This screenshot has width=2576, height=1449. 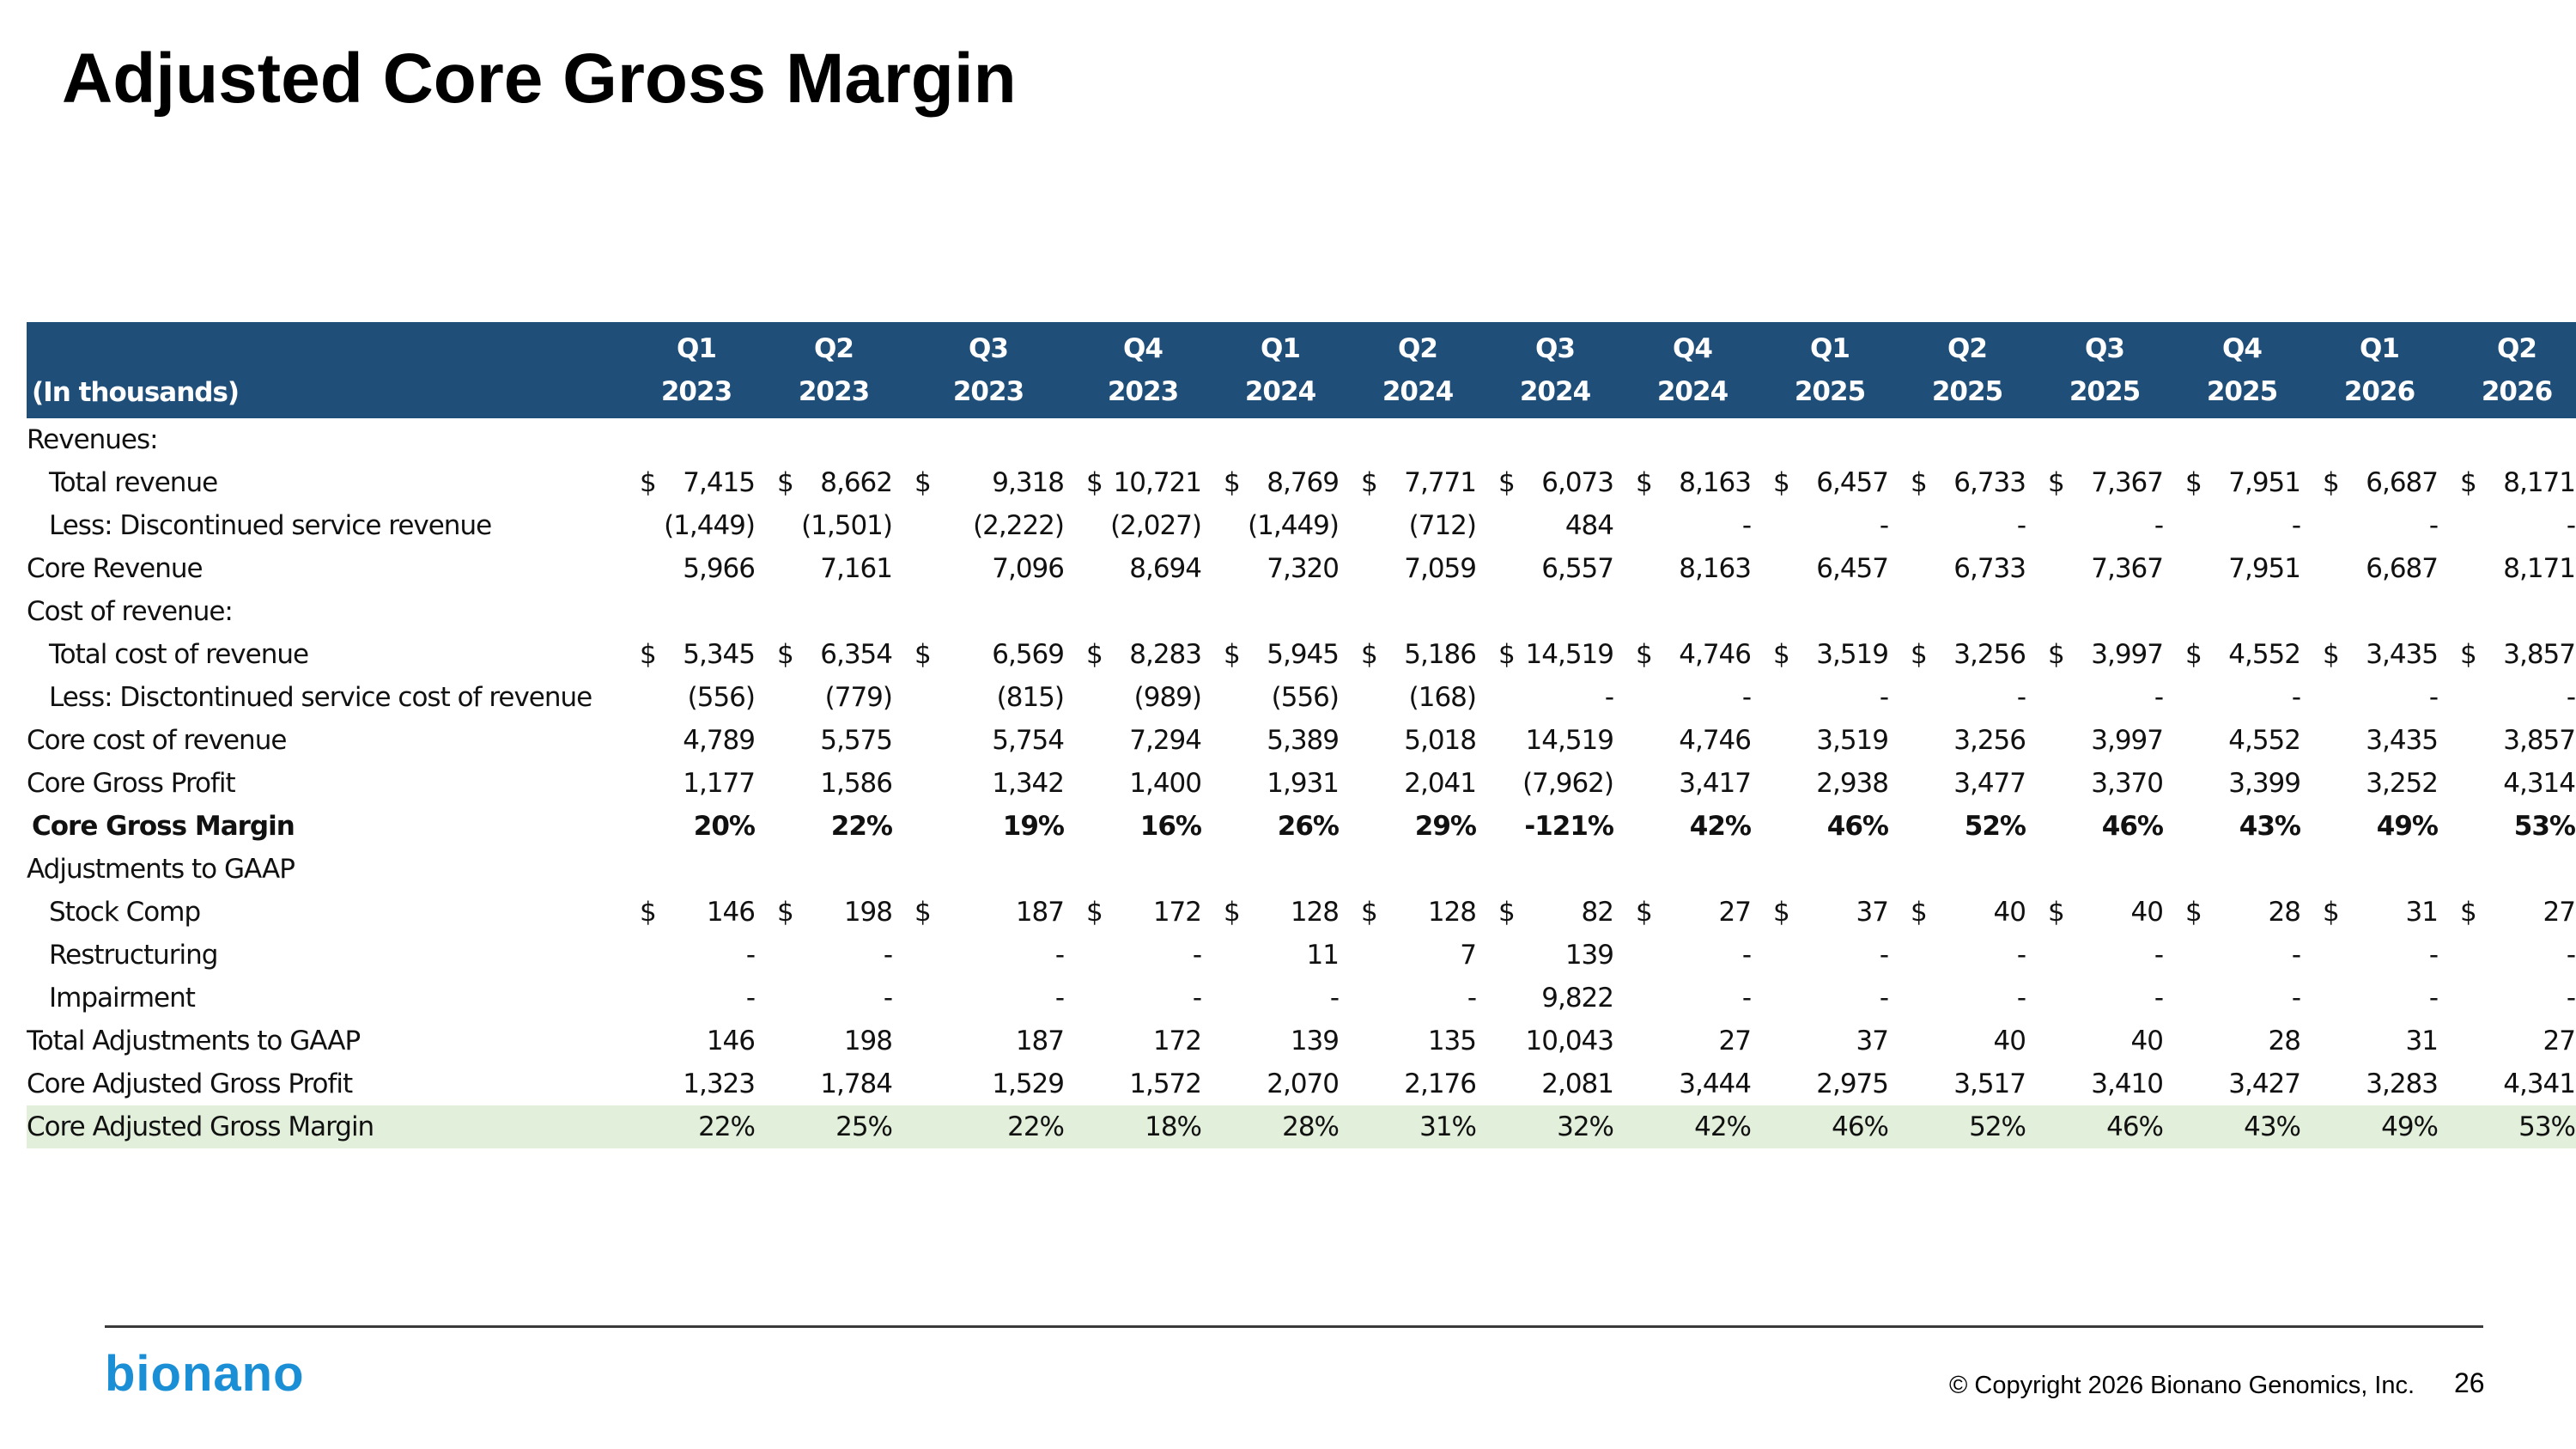 What do you see at coordinates (868, 1041) in the screenshot?
I see `value-cell: 198` at bounding box center [868, 1041].